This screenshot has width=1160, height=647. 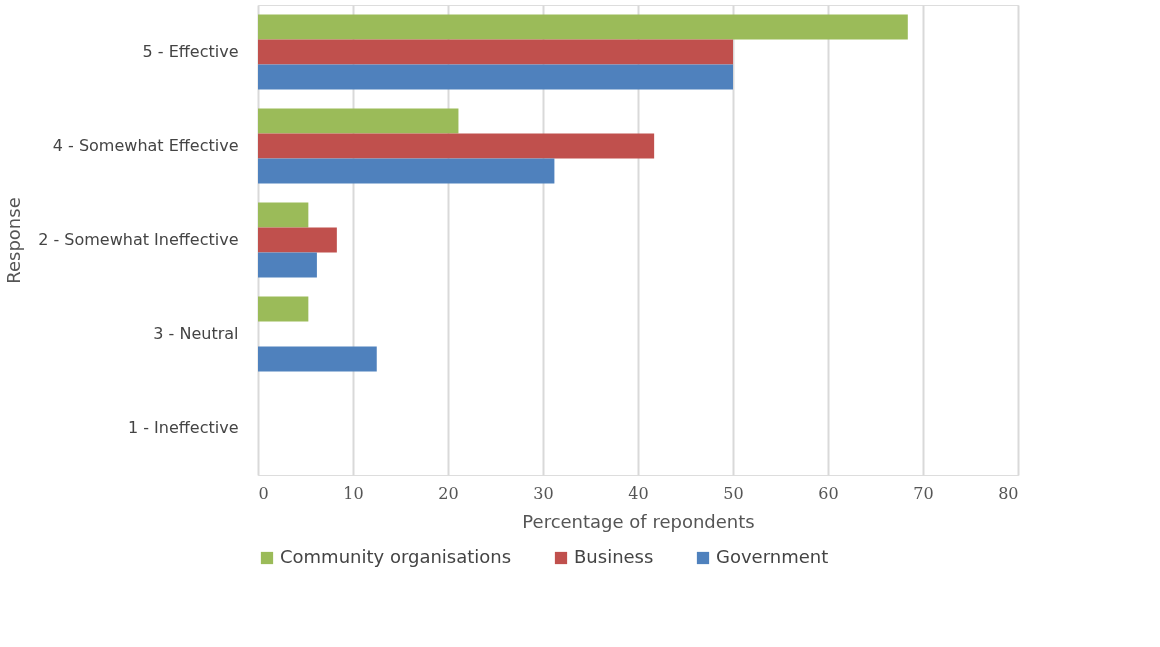 What do you see at coordinates (396, 556) in the screenshot?
I see `legend-label: Community organisations` at bounding box center [396, 556].